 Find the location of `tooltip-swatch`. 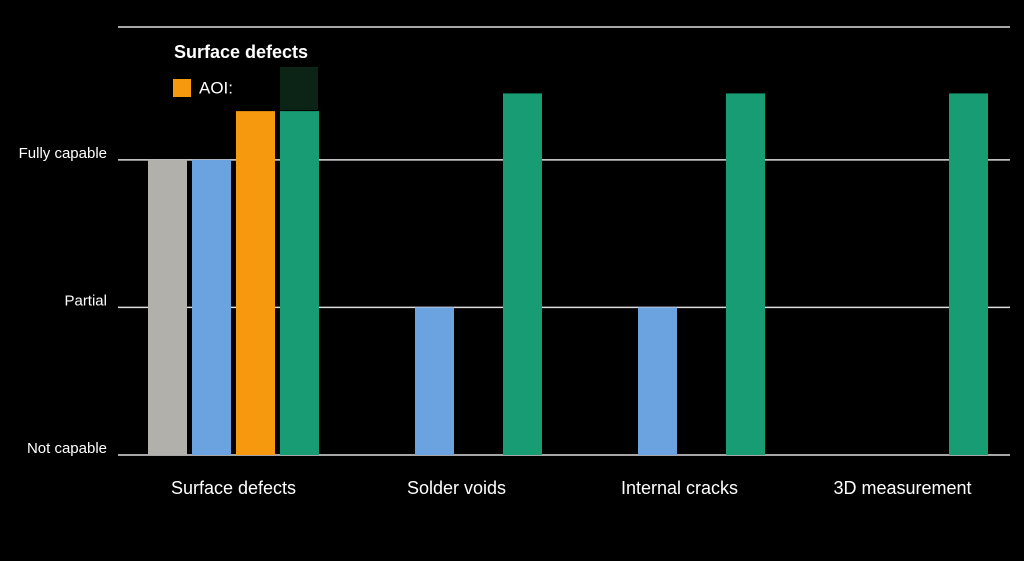

tooltip-swatch is located at coordinates (182, 88).